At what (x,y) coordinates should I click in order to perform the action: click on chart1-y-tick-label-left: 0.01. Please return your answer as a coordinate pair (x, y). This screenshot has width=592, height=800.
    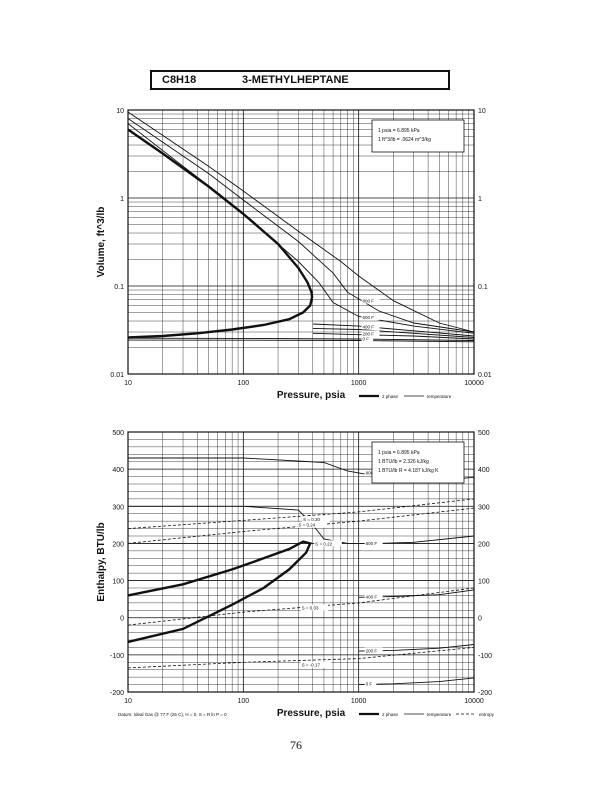
    Looking at the image, I should click on (117, 375).